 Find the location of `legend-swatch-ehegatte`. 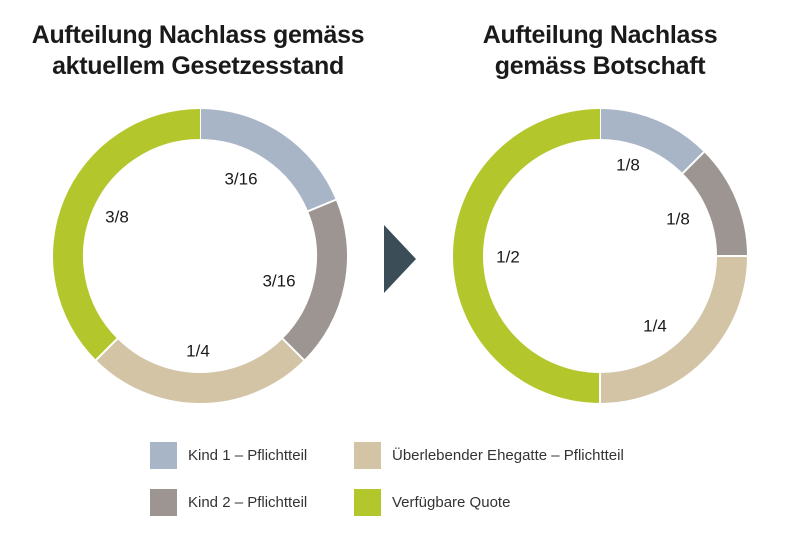

legend-swatch-ehegatte is located at coordinates (367, 455).